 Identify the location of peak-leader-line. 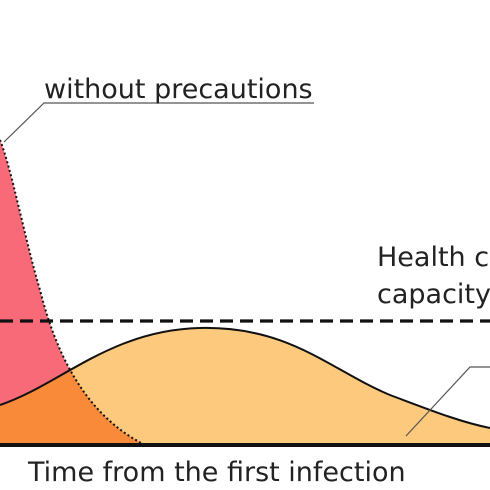
(158, 122).